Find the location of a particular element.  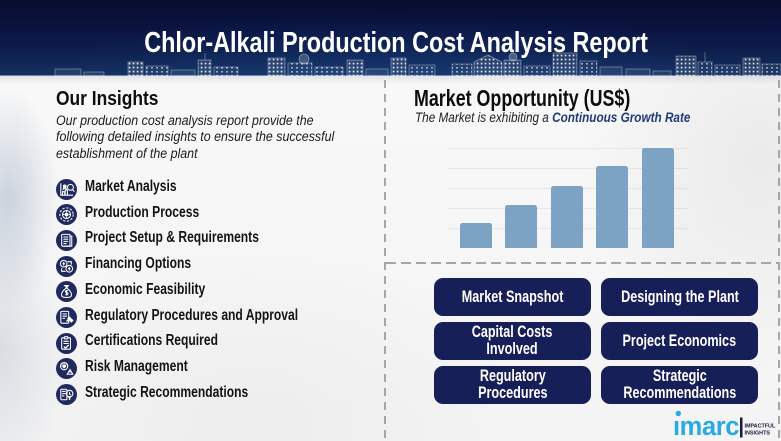

svg-text: IMPACTFUL is located at coordinates (760, 427).